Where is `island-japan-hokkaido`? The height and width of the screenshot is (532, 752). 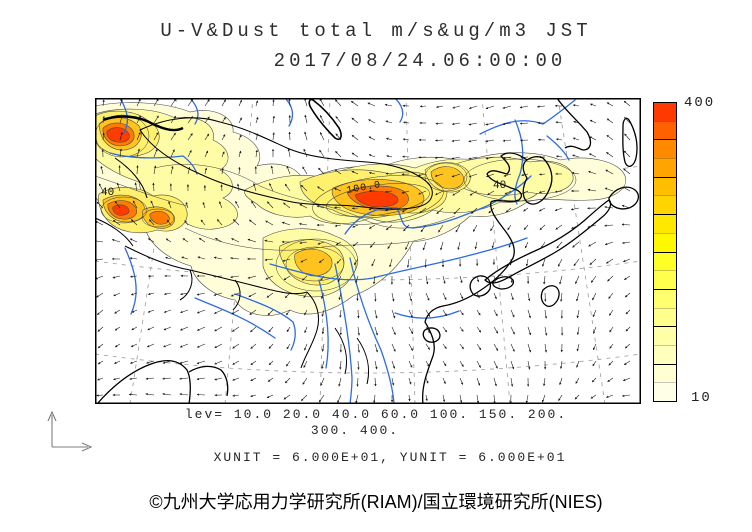 island-japan-hokkaido is located at coordinates (624, 198).